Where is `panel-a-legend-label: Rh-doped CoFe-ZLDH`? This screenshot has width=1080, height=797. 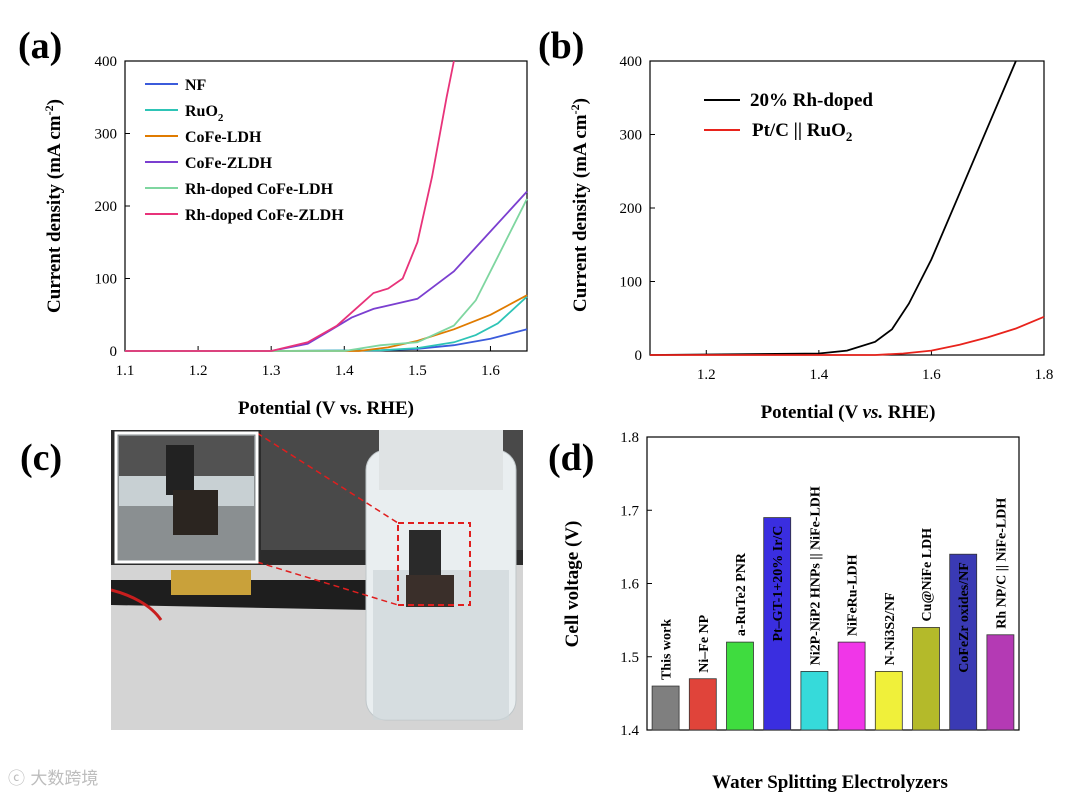
panel-a-legend-label: Rh-doped CoFe-ZLDH is located at coordinates (264, 215).